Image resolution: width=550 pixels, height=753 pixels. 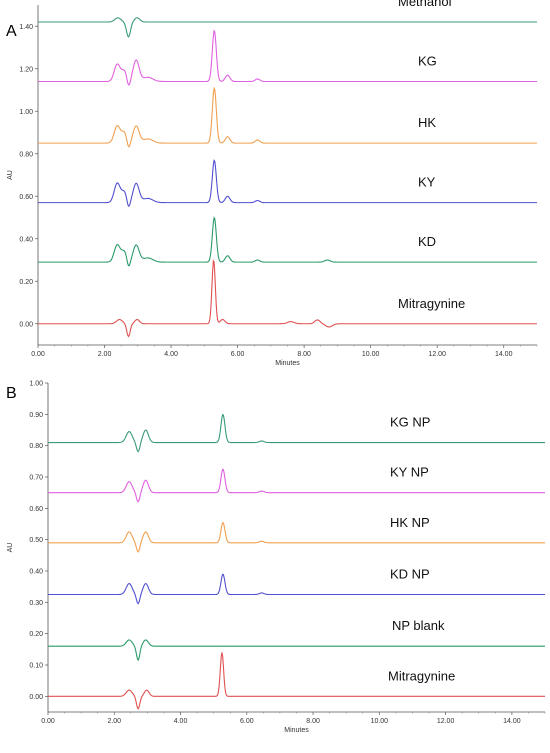 I want to click on y-tick-label: 0.10, so click(x=36, y=666).